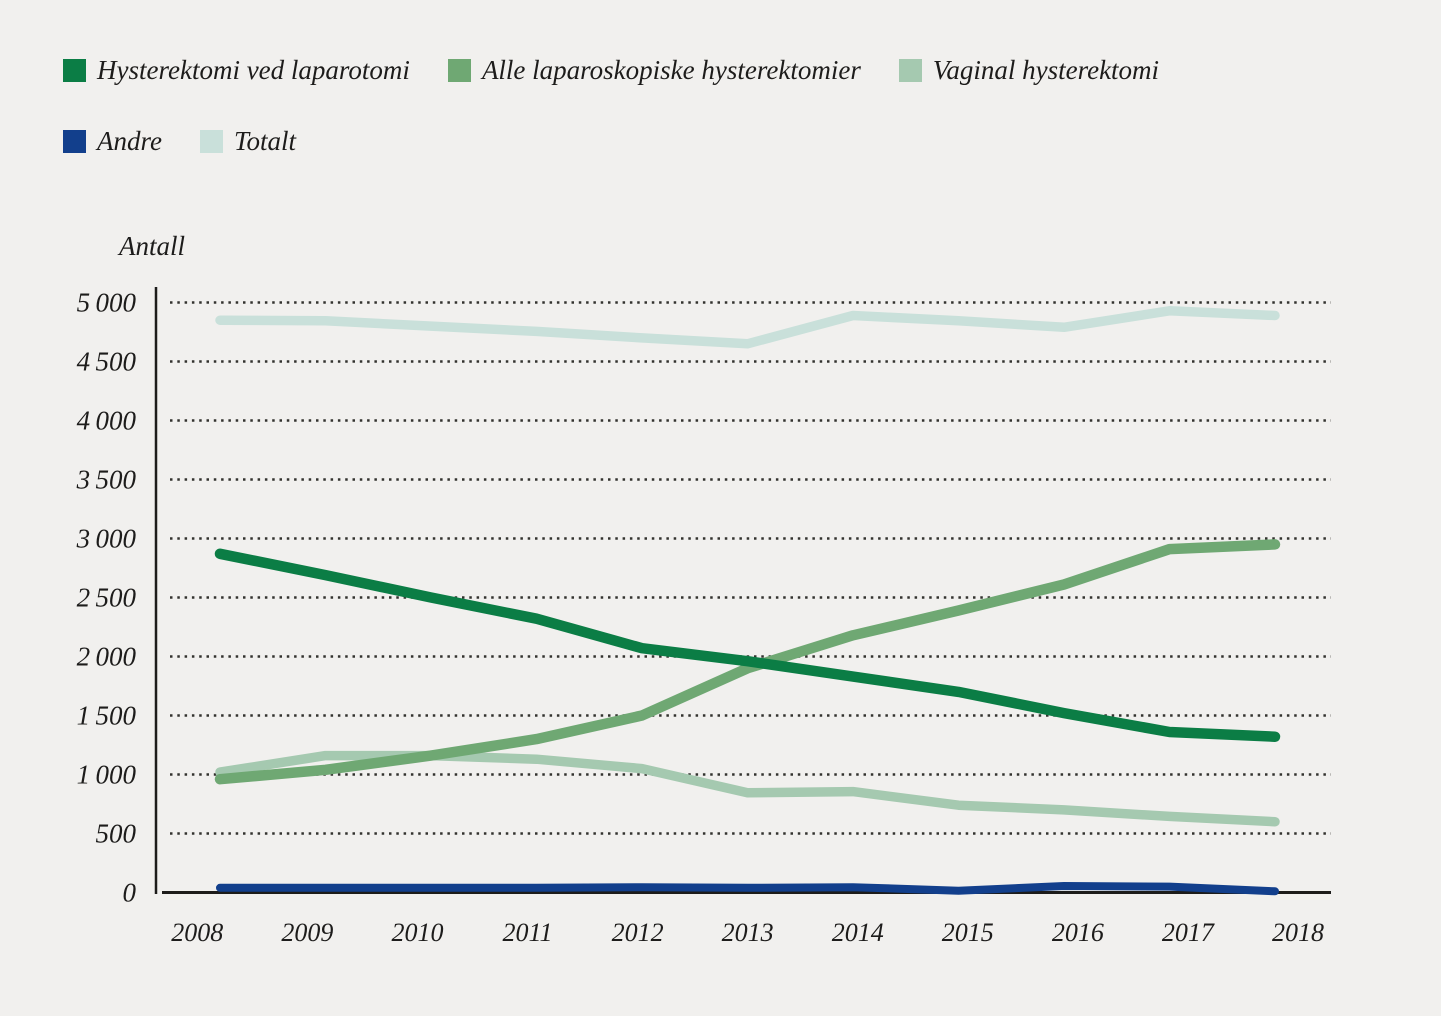 The height and width of the screenshot is (1016, 1441). I want to click on legend-swatch-laparotomi, so click(74, 70).